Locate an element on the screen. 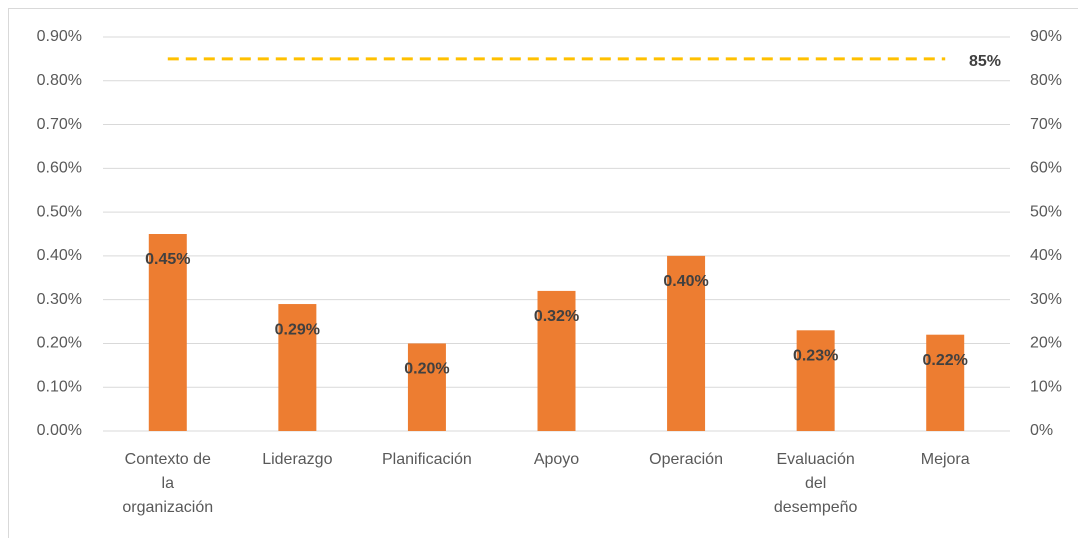 This screenshot has width=1078, height=538. x-tick-label: Apoyo is located at coordinates (556, 459).